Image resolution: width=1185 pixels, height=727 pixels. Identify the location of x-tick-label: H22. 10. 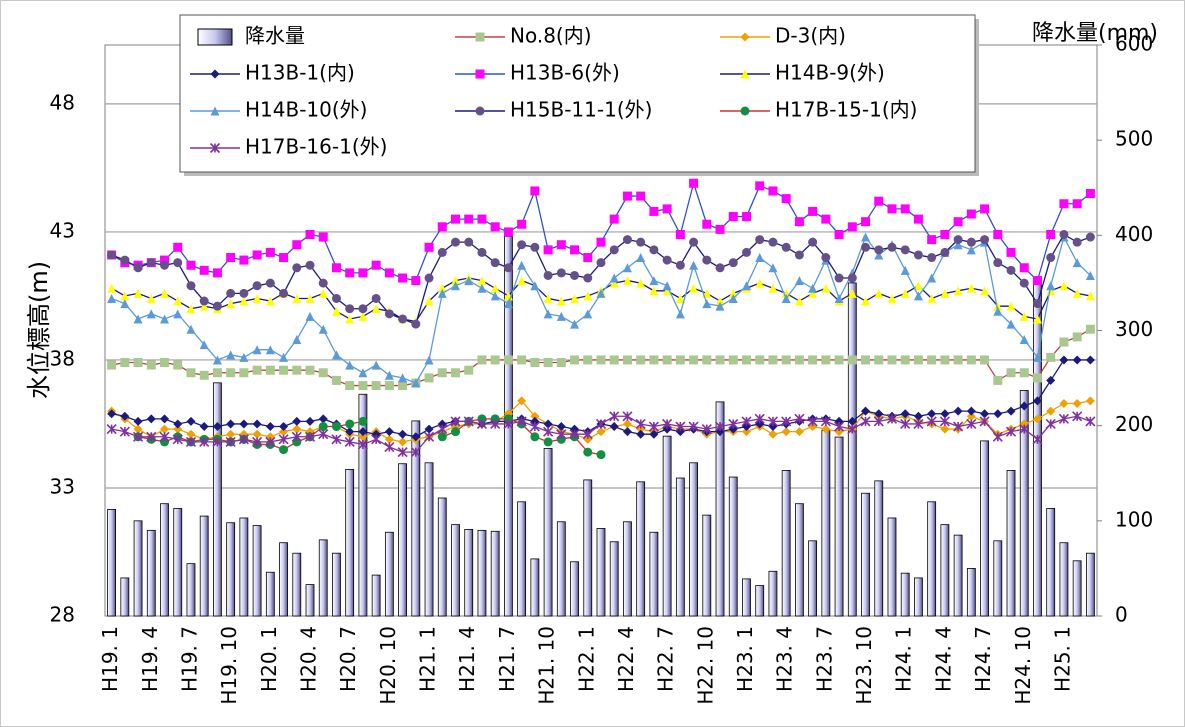
(705, 665).